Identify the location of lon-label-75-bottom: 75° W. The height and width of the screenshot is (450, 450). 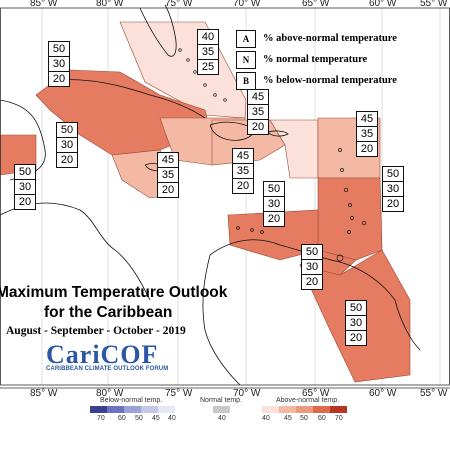
(179, 393).